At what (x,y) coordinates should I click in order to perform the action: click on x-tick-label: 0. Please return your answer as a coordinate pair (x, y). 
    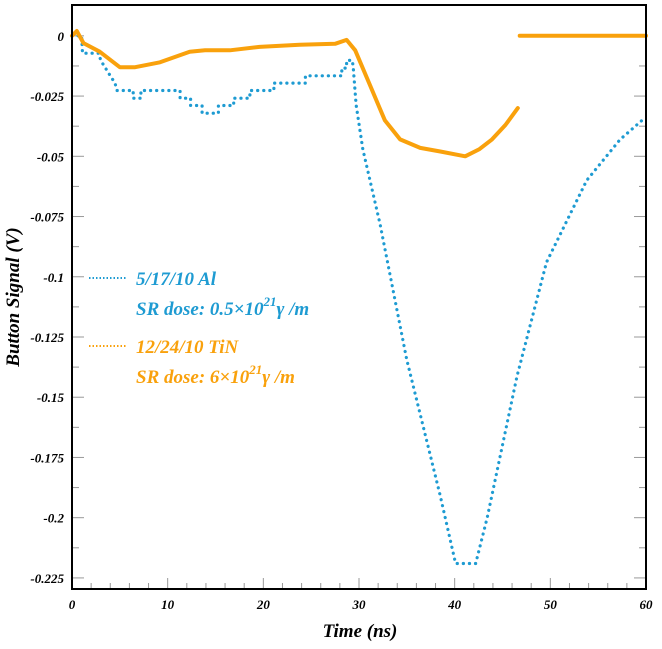
    Looking at the image, I should click on (72, 604).